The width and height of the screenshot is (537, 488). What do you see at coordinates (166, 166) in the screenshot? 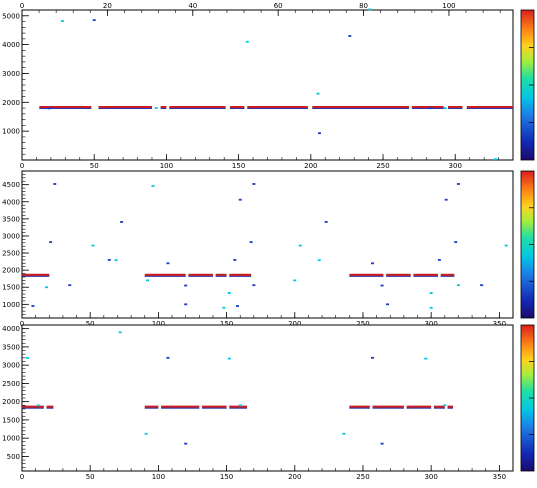
I see `x-tick-label-1-2: 100` at bounding box center [166, 166].